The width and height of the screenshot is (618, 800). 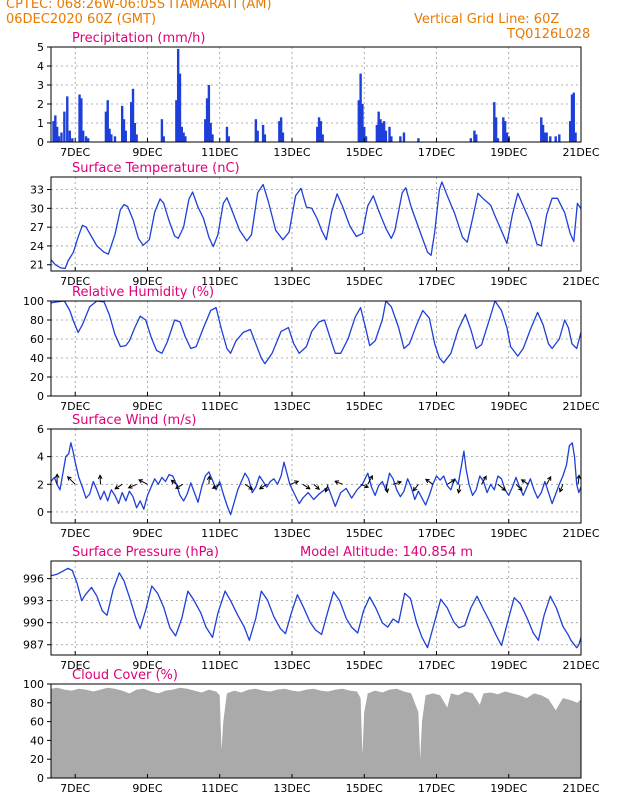 What do you see at coordinates (37, 703) in the screenshot?
I see `y-tick-label: 80` at bounding box center [37, 703].